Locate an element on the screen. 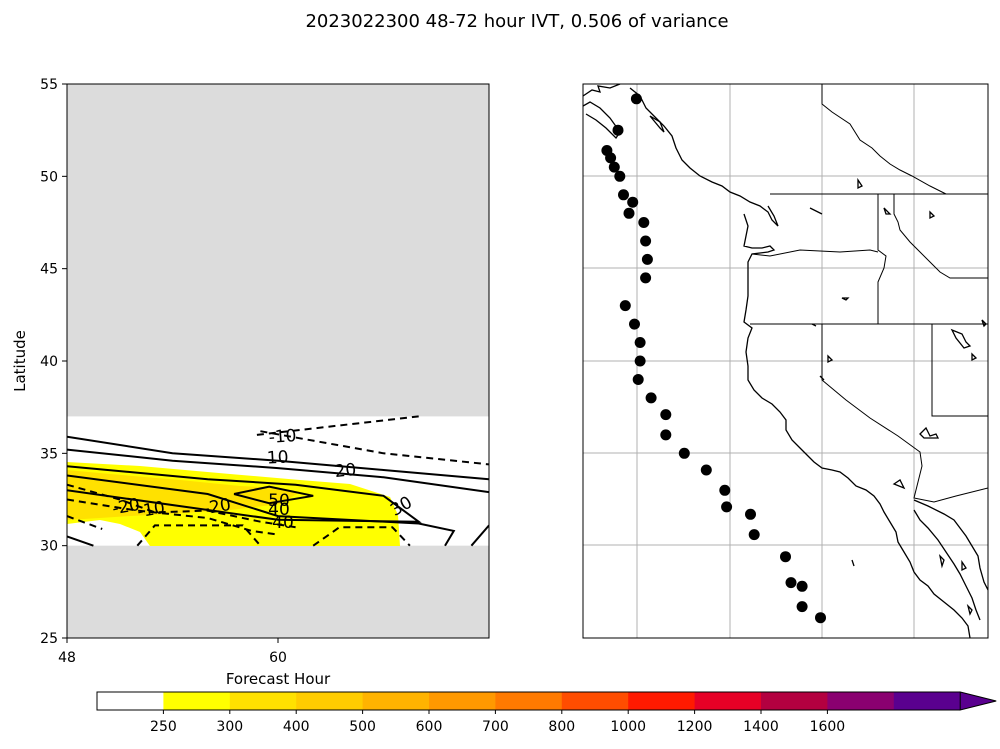 This screenshot has height=749, width=1000. x-tick-label: 60 is located at coordinates (278, 658).